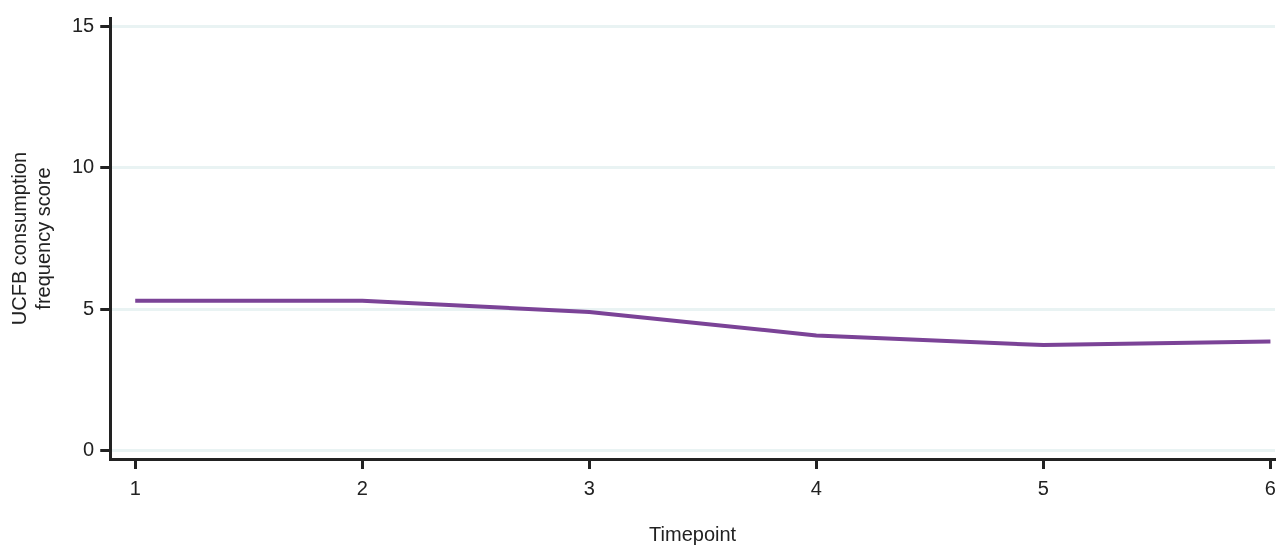 This screenshot has height=555, width=1284. What do you see at coordinates (693, 533) in the screenshot?
I see `x-axis-title: Timepoint` at bounding box center [693, 533].